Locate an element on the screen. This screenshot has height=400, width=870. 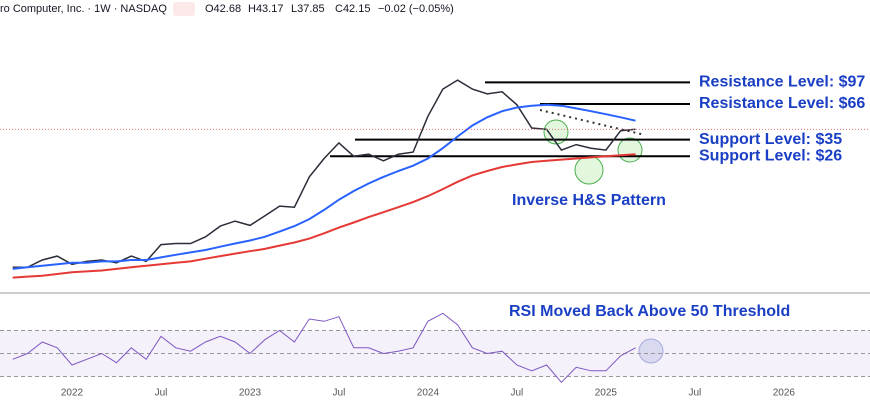
badge is located at coordinates (184, 9).